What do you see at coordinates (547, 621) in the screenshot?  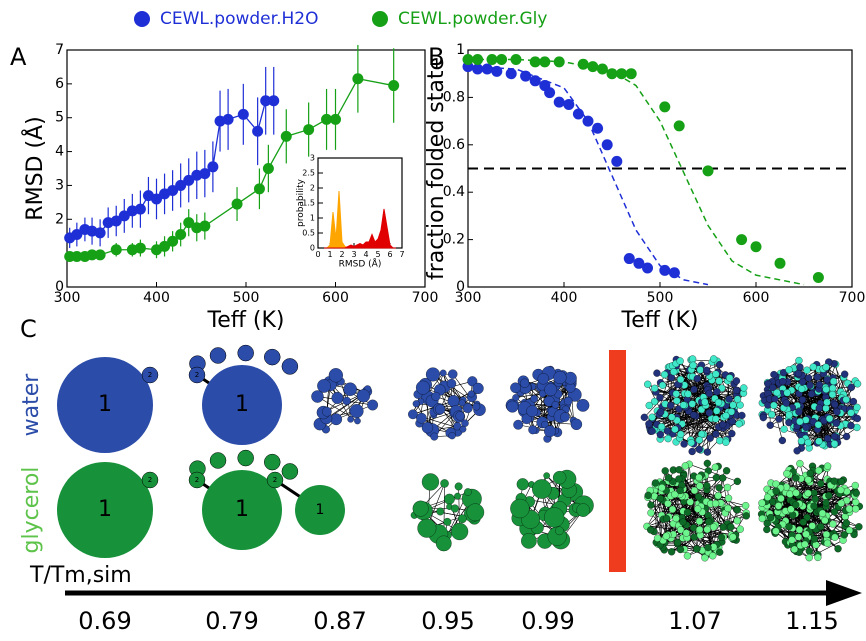 I see `ratio-label: 0.99` at bounding box center [547, 621].